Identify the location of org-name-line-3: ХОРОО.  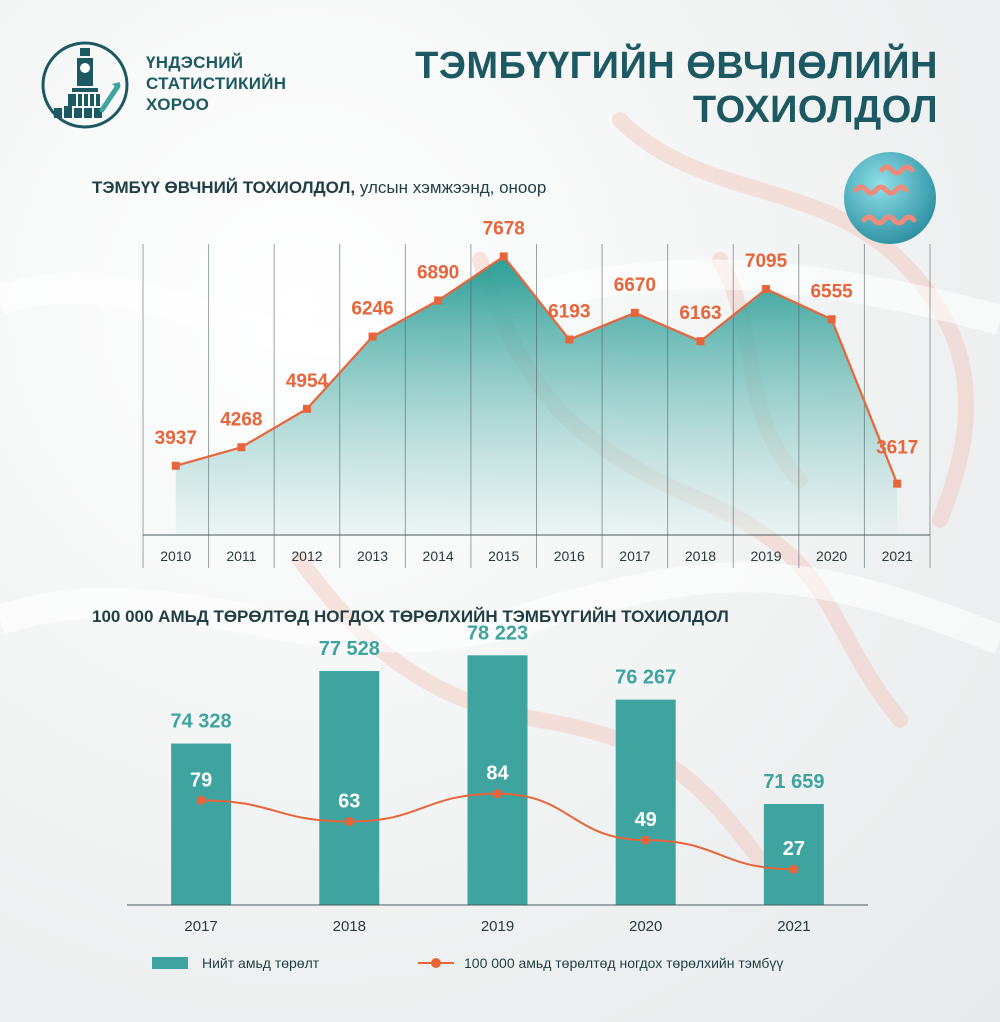
(178, 104).